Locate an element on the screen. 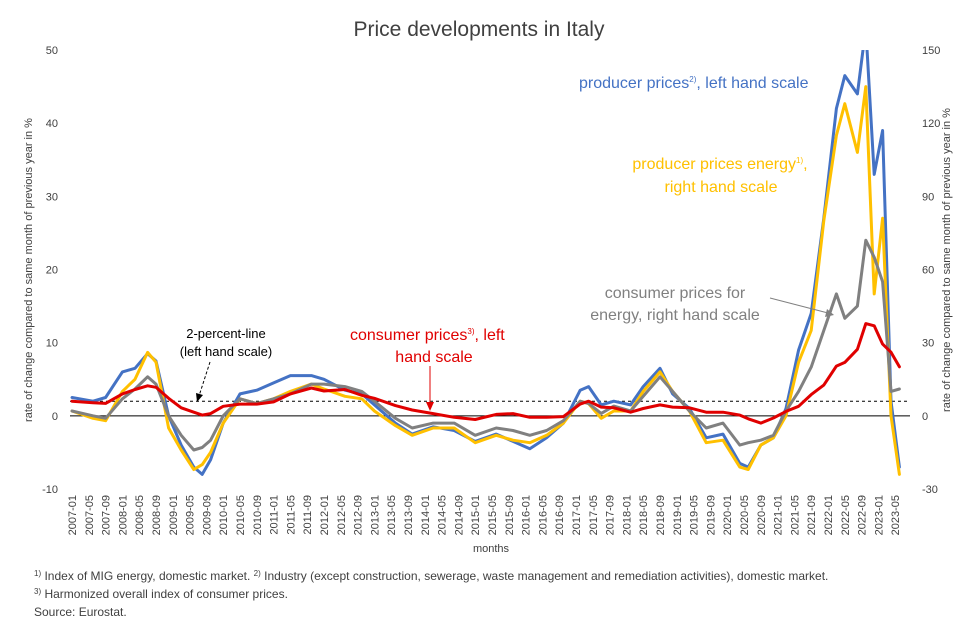 The image size is (976, 632). x-tick-label: 2009-09 is located at coordinates (207, 515).